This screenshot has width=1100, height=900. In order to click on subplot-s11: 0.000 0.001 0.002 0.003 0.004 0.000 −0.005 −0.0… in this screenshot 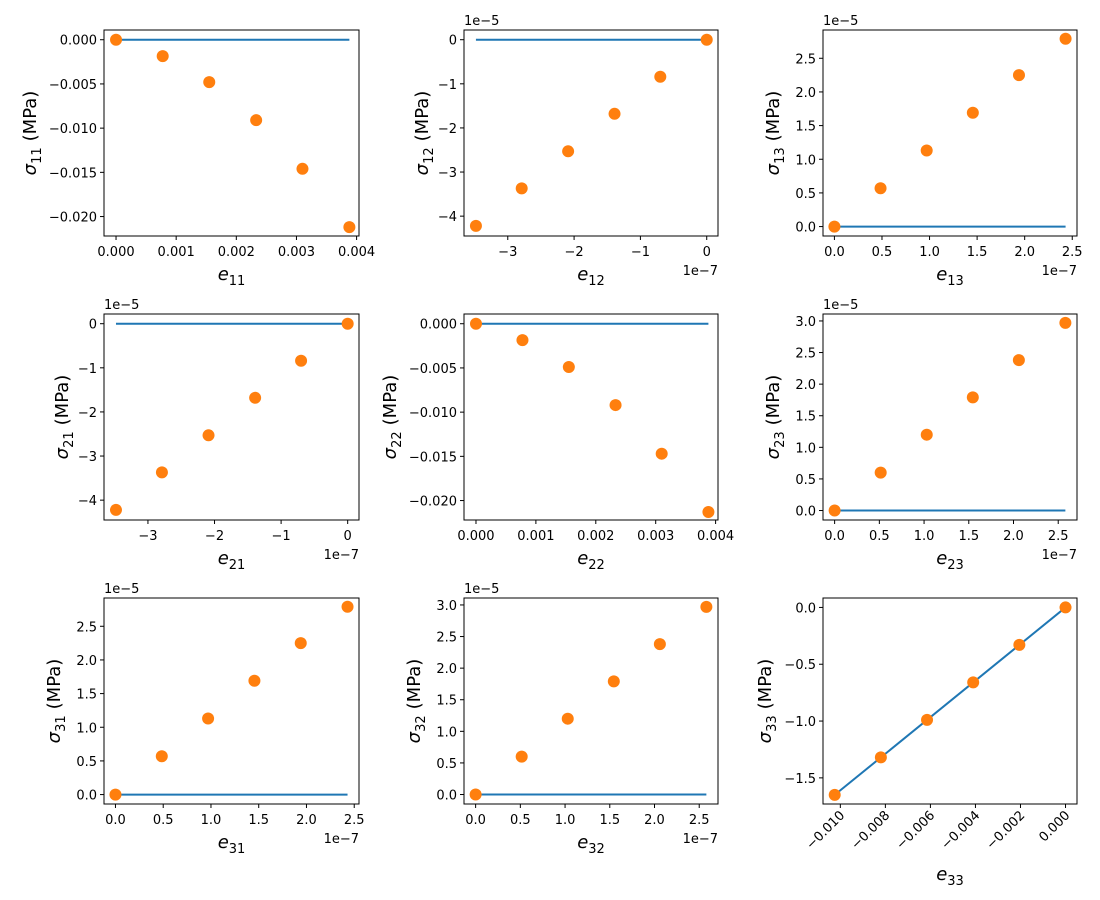, I will do `click(197, 159)`.